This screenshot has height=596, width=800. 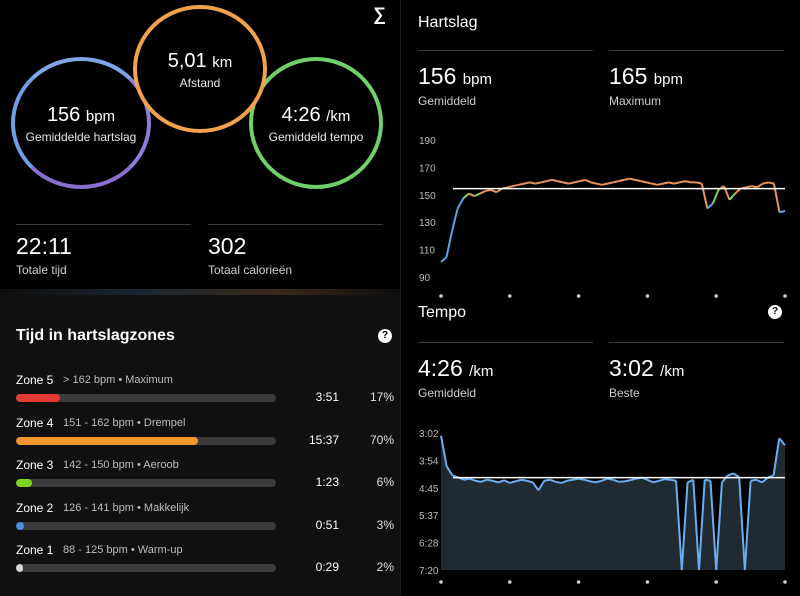 What do you see at coordinates (631, 368) in the screenshot?
I see `pace-best-value: 3:02` at bounding box center [631, 368].